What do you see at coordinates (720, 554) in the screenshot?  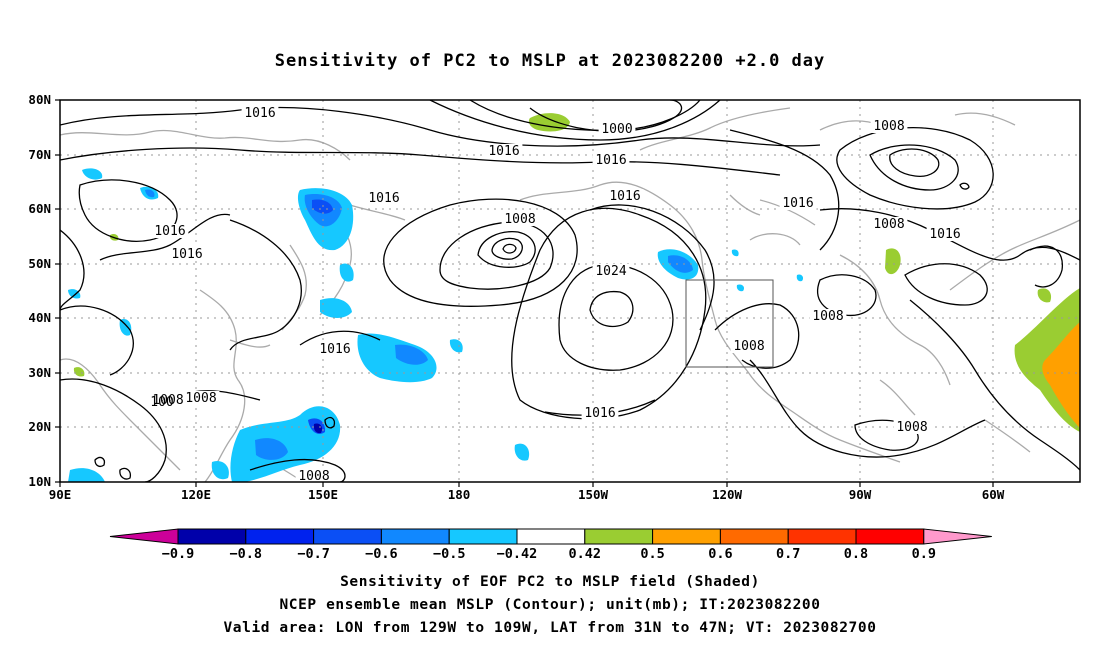 I see `colorbar-tick-label: 0.6` at bounding box center [720, 554].